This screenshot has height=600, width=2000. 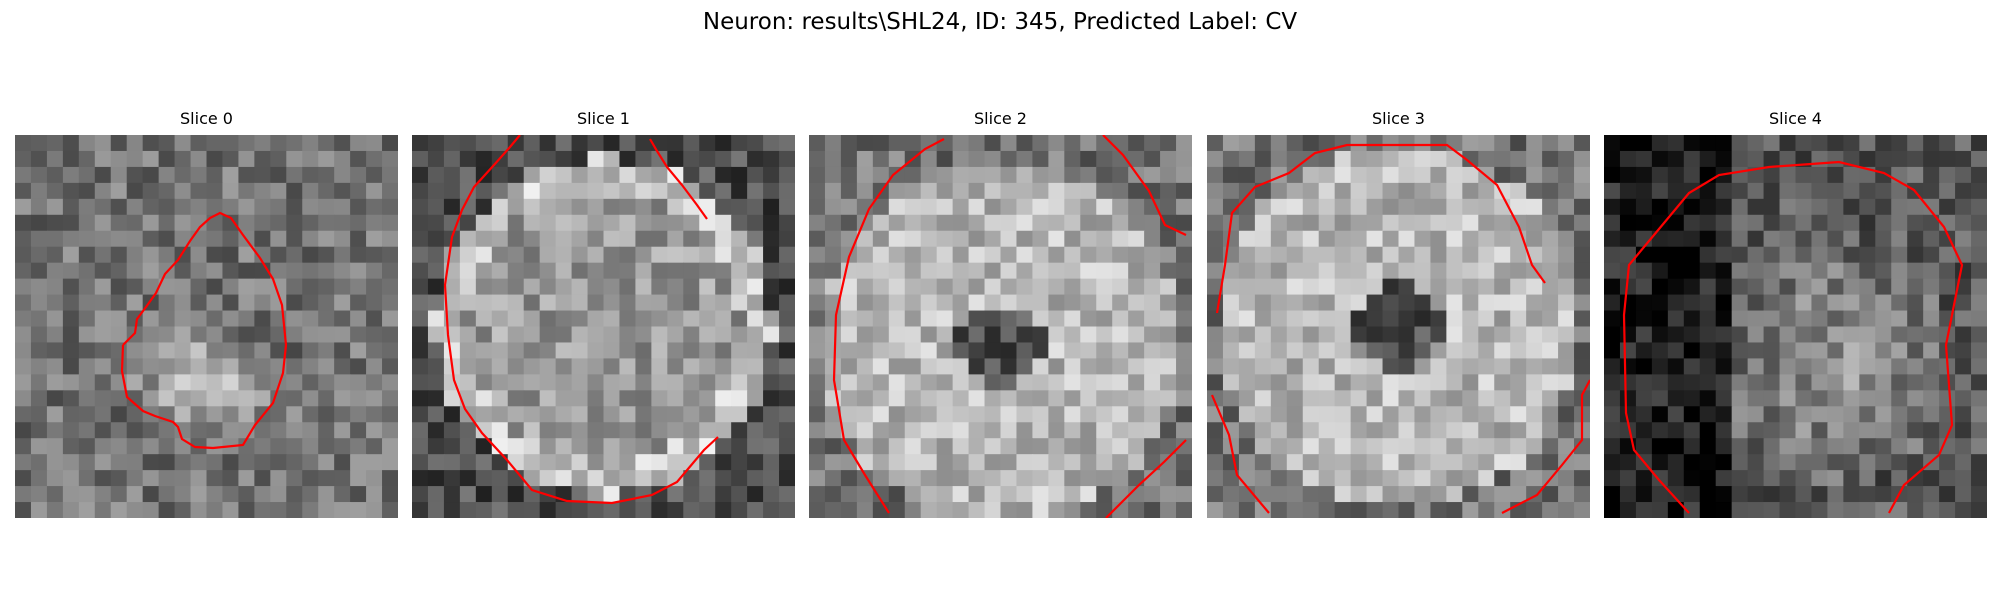 What do you see at coordinates (1398, 326) in the screenshot?
I see `slice-image` at bounding box center [1398, 326].